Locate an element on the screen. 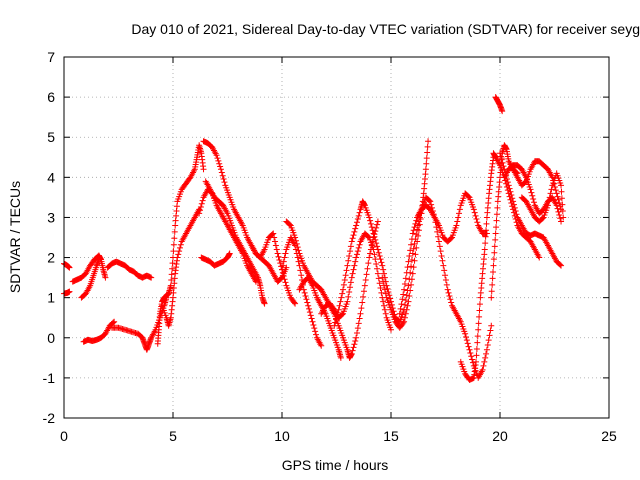 This screenshot has height=480, width=640. y-tick-label: -1 is located at coordinates (49, 378).